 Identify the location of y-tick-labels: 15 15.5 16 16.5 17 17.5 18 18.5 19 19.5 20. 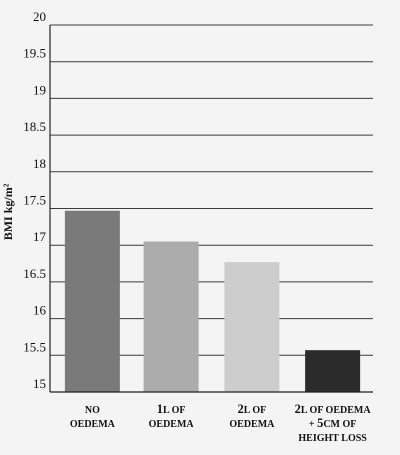
(34, 200).